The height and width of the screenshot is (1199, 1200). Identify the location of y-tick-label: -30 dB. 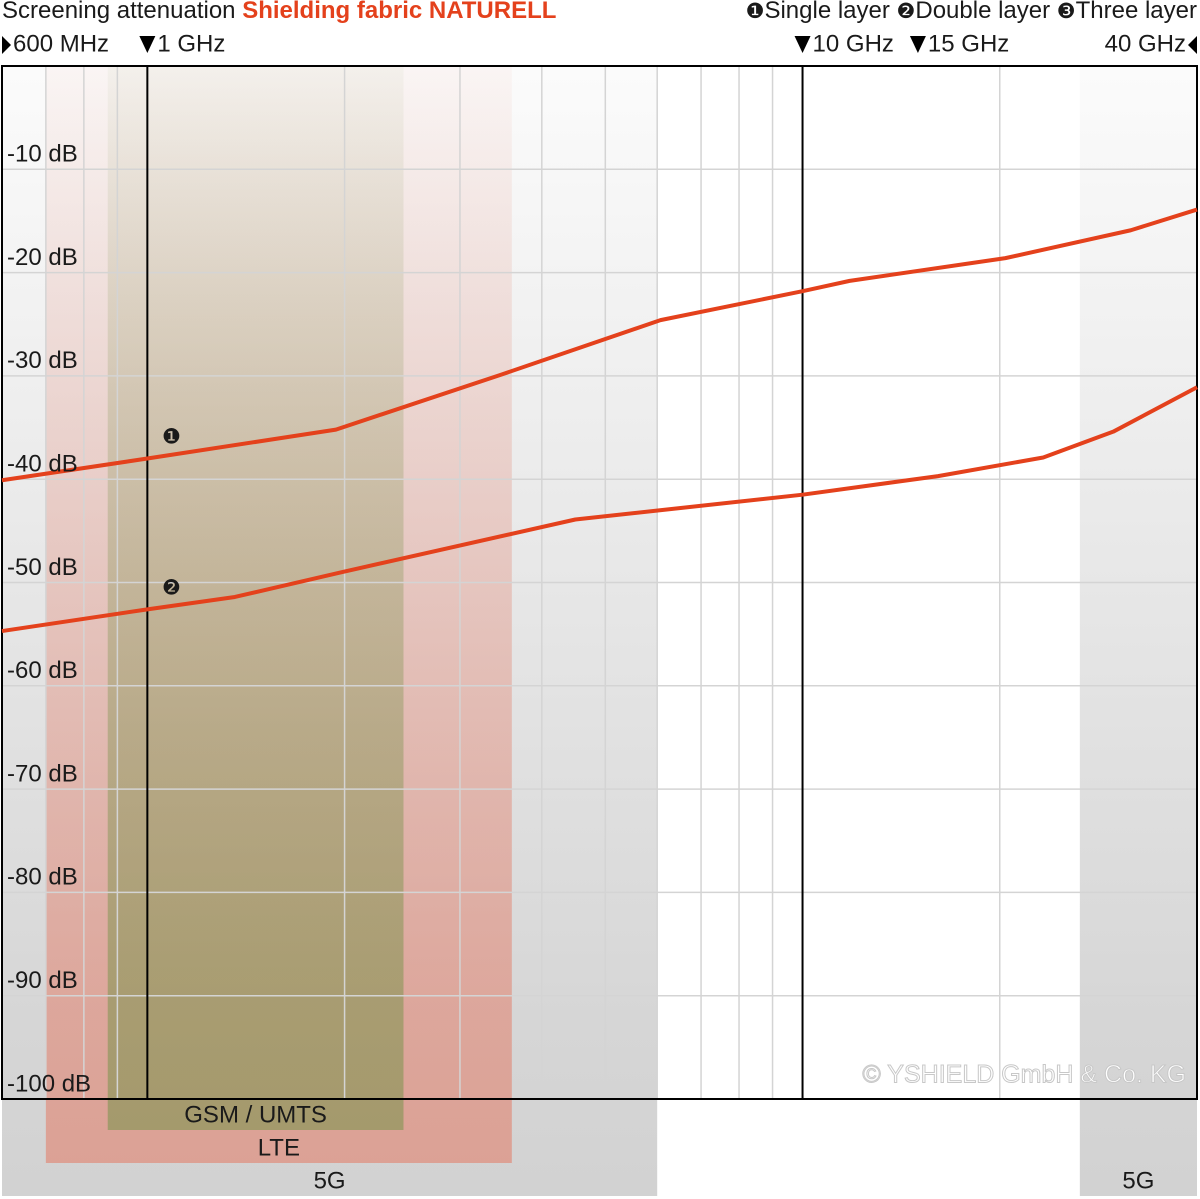
(42, 360).